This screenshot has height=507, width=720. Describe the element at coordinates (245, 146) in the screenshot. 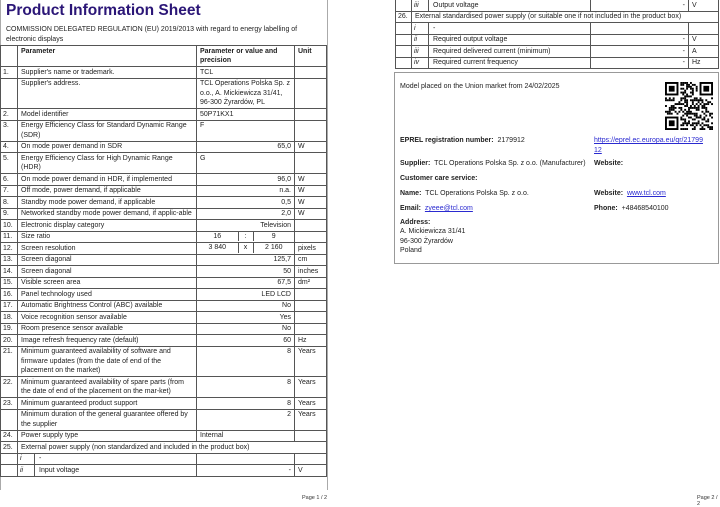

I see `value-cell: 65,0` at that location.